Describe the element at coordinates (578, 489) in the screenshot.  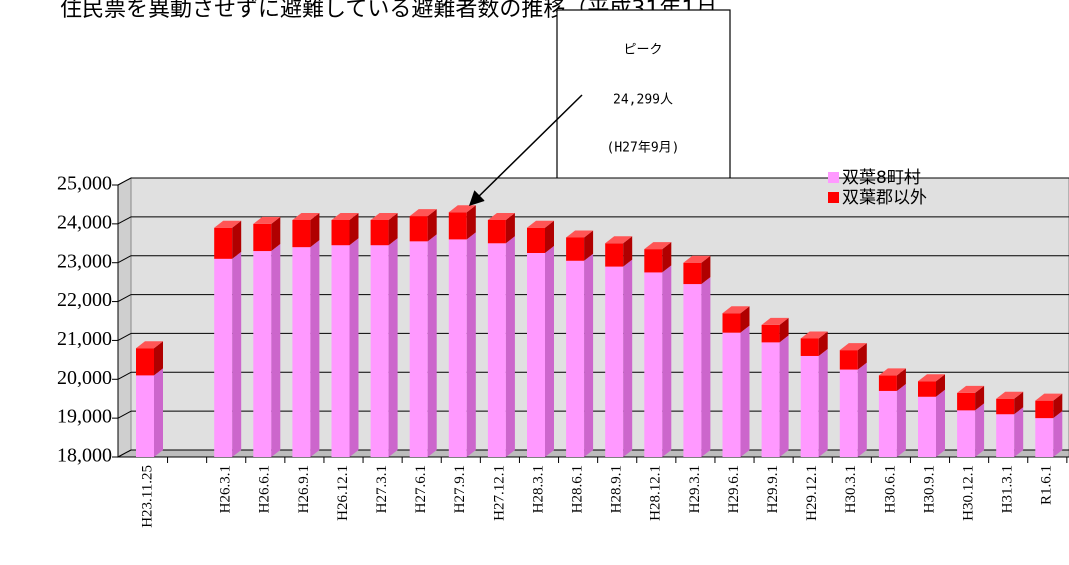
I see `x-tick-label: H28.6.1` at that location.